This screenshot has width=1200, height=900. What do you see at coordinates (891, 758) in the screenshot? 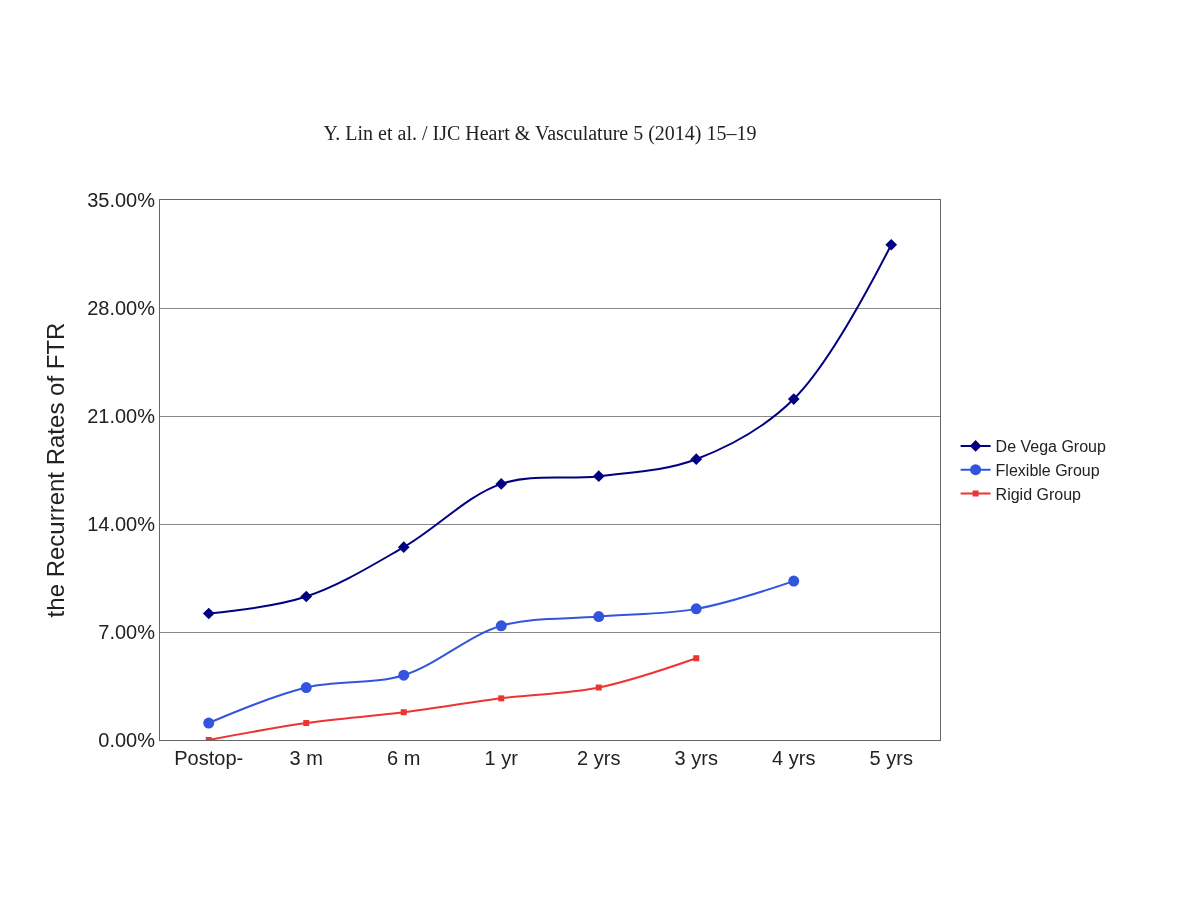
I see `x-tick-label: 5 yrs` at bounding box center [891, 758].